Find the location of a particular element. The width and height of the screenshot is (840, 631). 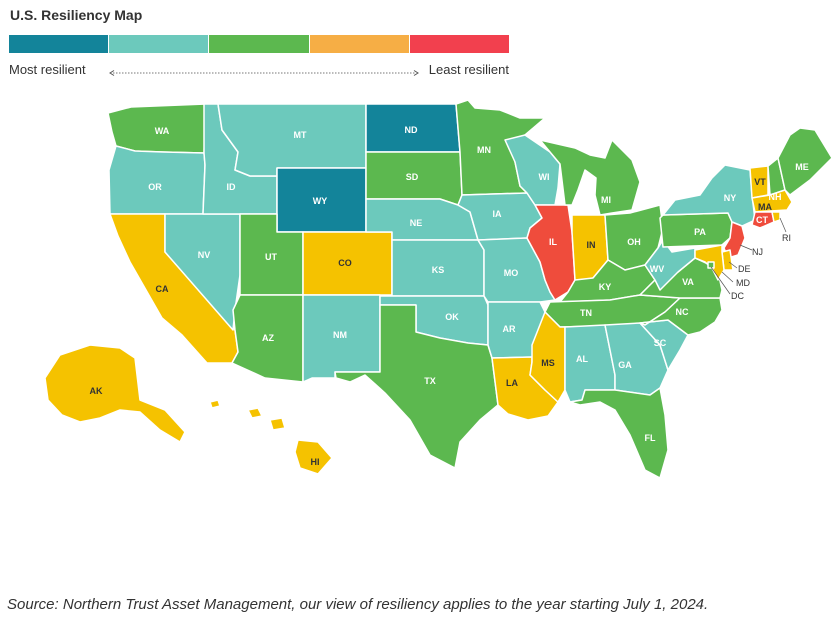

label-ky: KY is located at coordinates (605, 287).